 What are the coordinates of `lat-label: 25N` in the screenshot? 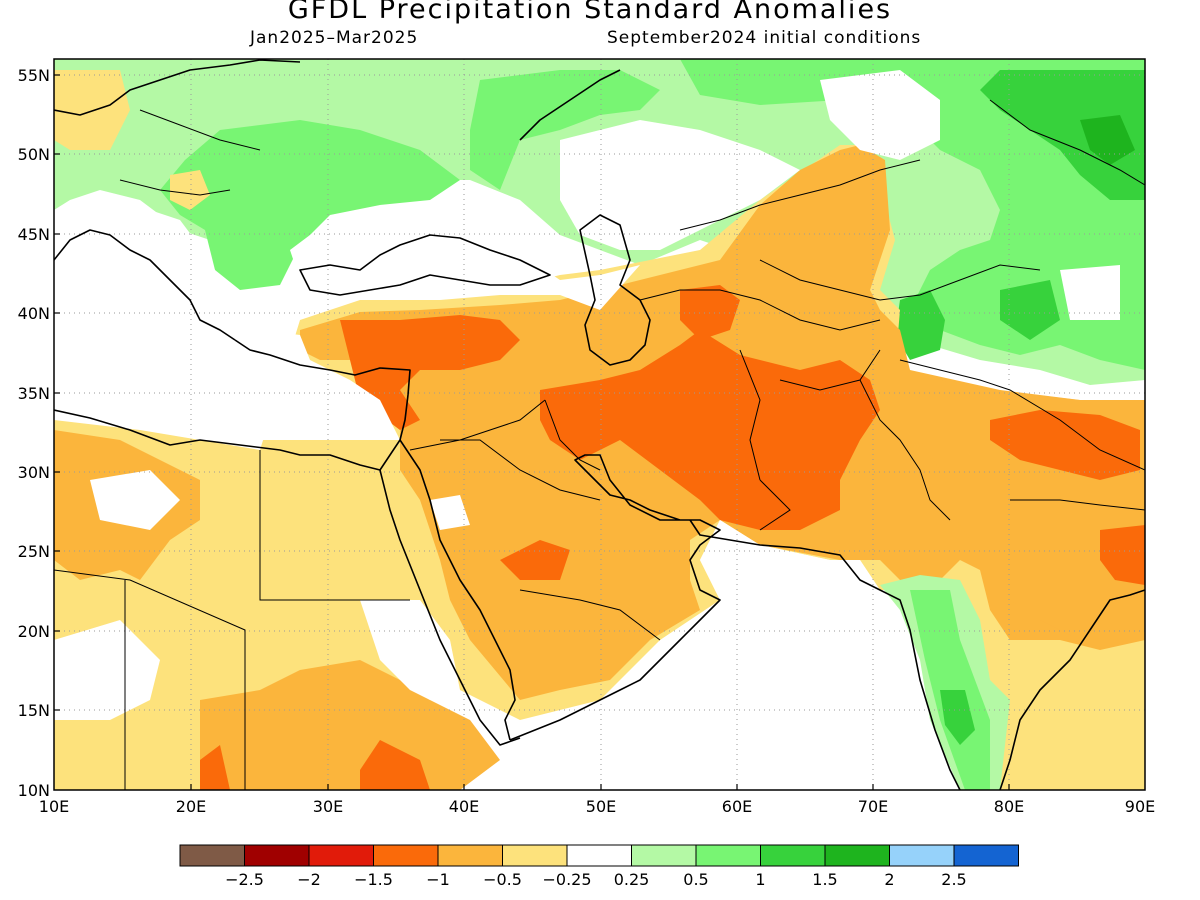 It's located at (34, 551).